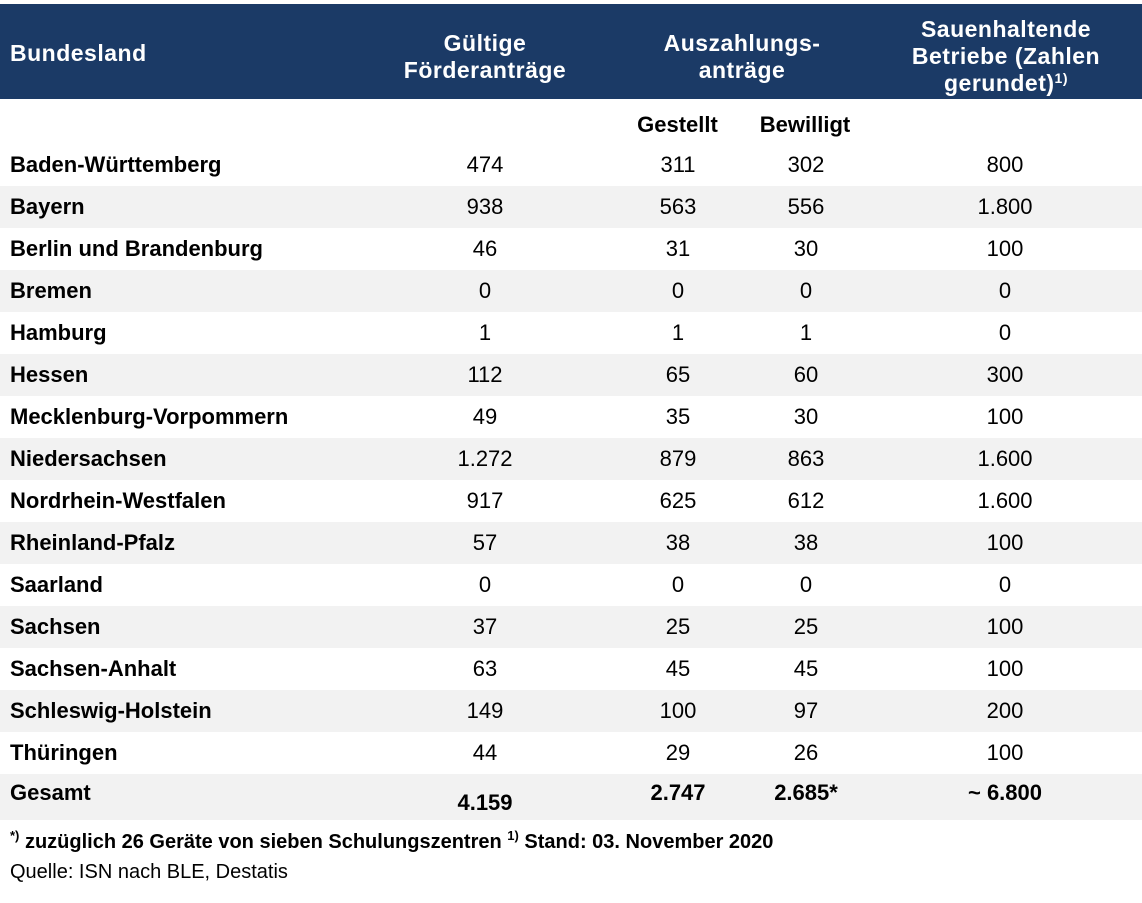 This screenshot has height=903, width=1142. Describe the element at coordinates (806, 206) in the screenshot. I see `cell-bewilligt: 556` at that location.